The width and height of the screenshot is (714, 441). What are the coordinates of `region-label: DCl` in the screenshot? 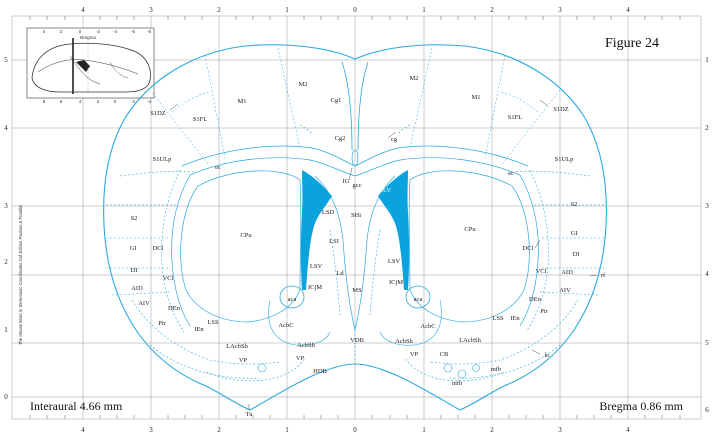 It's located at (528, 248).